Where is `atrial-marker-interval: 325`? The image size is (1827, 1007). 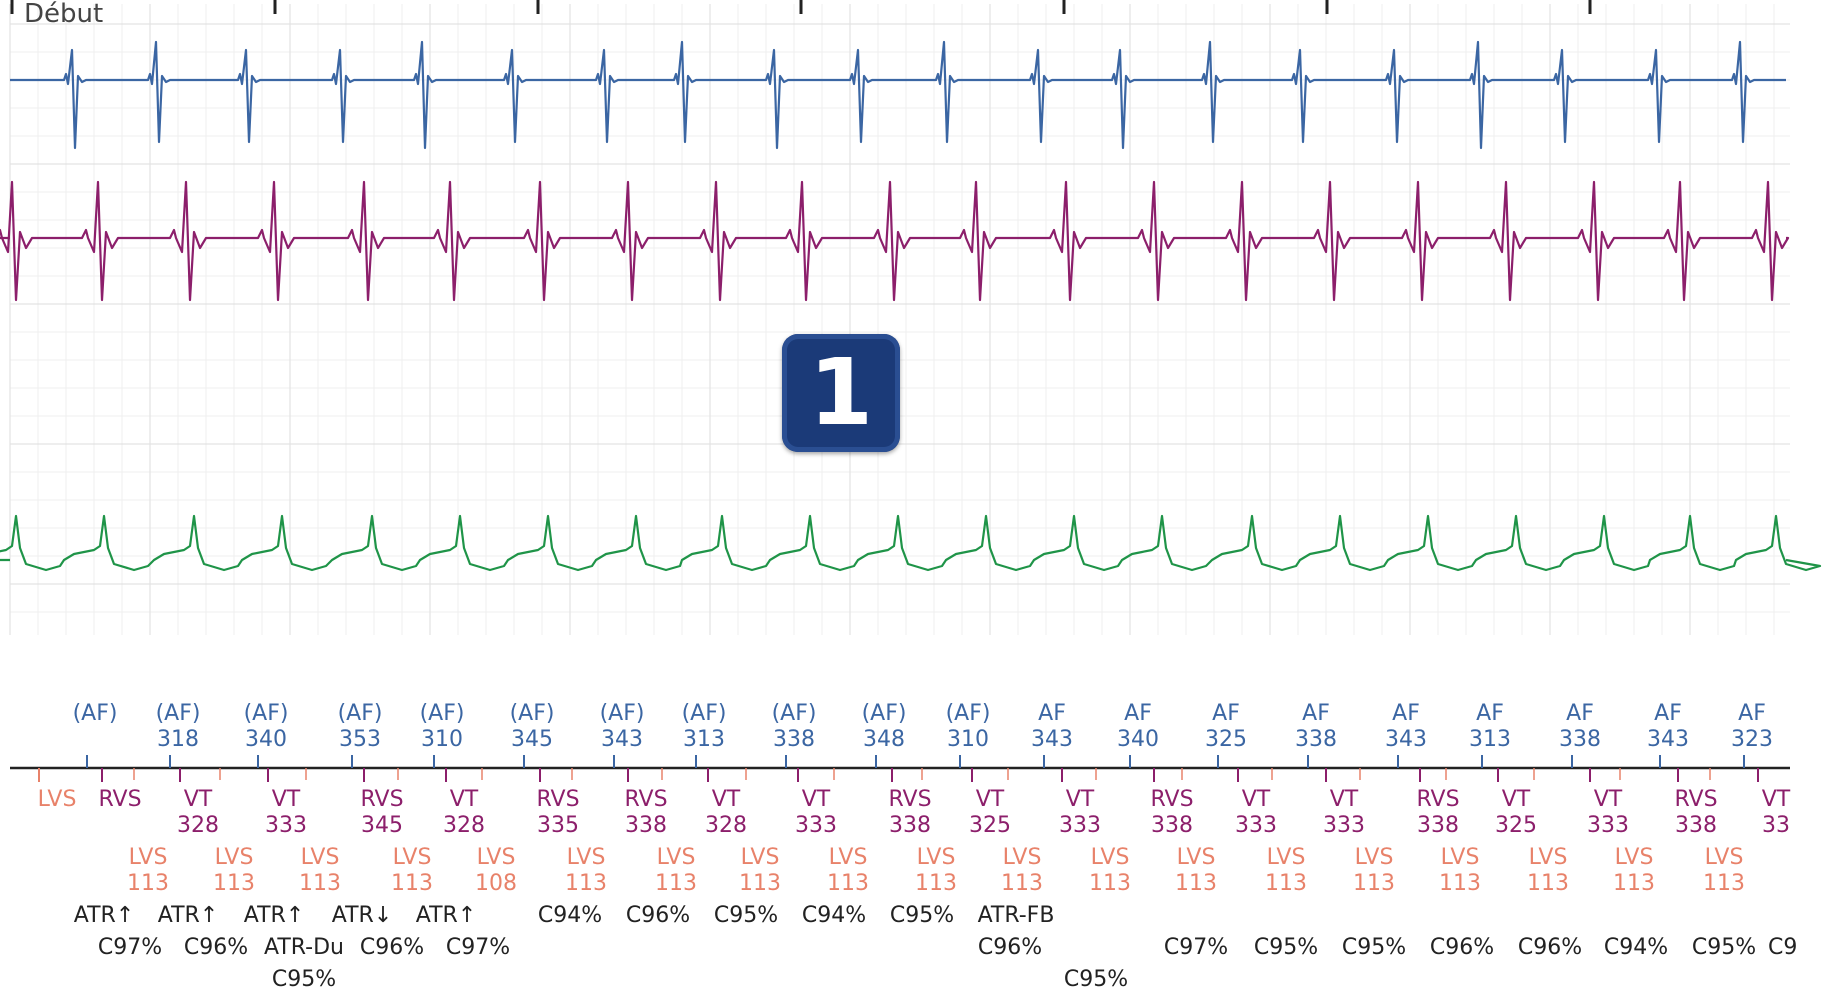
atrial-marker-interval: 325 is located at coordinates (1226, 739).